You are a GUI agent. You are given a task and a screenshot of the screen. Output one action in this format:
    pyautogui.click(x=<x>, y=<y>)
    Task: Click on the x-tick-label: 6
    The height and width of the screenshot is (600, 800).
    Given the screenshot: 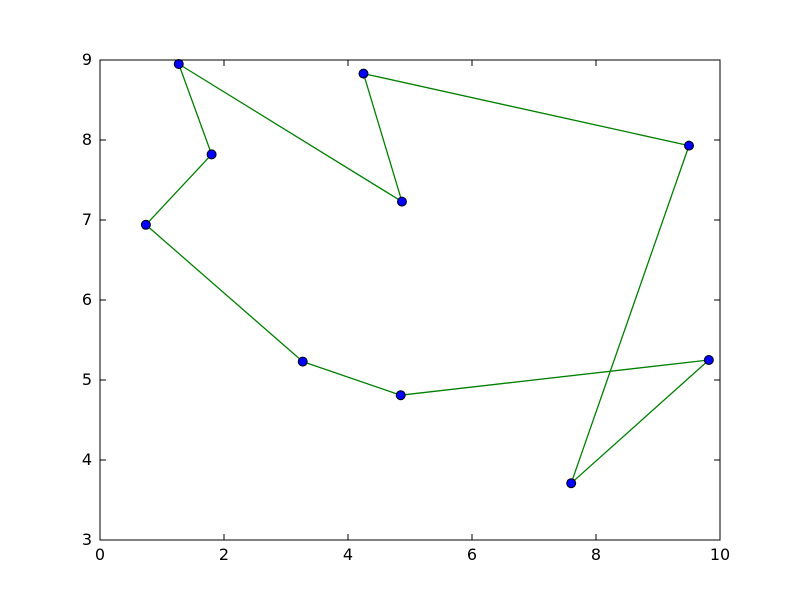 What is the action you would take?
    pyautogui.click(x=472, y=554)
    